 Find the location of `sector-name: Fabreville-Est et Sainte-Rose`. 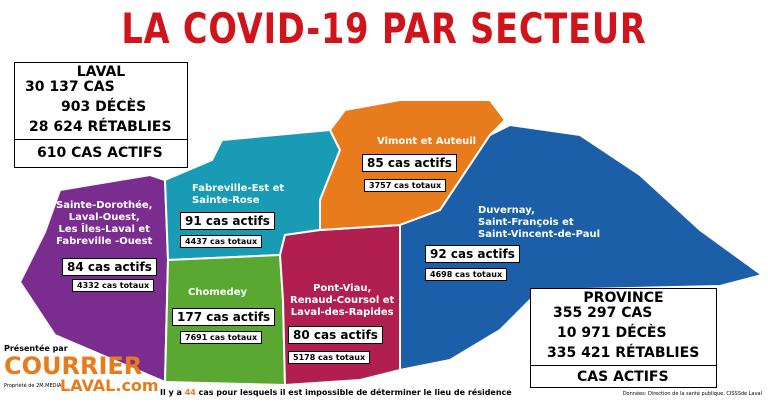

sector-name: Fabreville-Est et Sainte-Rose is located at coordinates (238, 195).